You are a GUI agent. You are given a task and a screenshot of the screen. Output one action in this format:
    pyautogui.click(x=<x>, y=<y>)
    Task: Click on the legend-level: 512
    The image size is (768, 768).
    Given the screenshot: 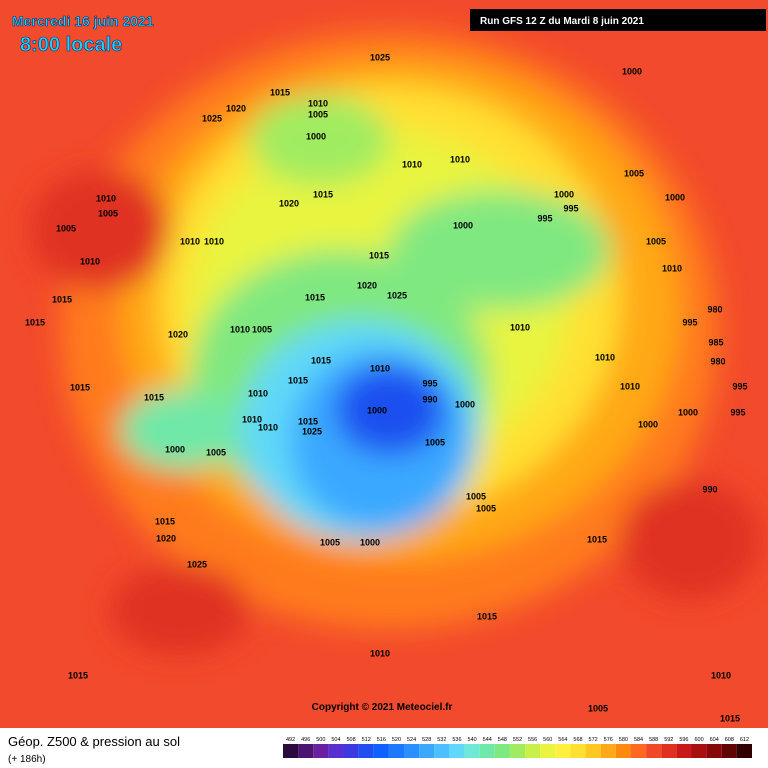 What is the action you would take?
    pyautogui.click(x=366, y=740)
    